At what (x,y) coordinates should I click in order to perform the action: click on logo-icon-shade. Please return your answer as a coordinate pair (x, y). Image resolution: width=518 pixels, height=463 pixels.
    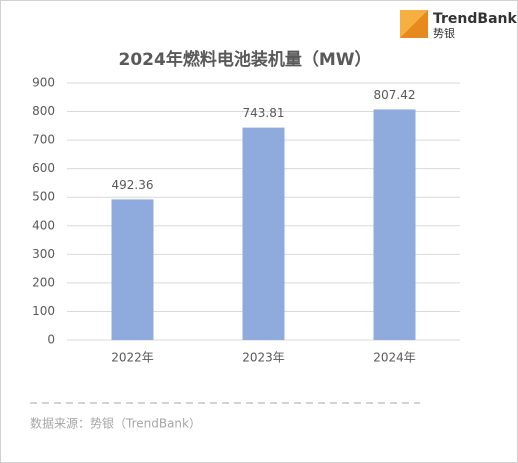
    Looking at the image, I should click on (414, 24).